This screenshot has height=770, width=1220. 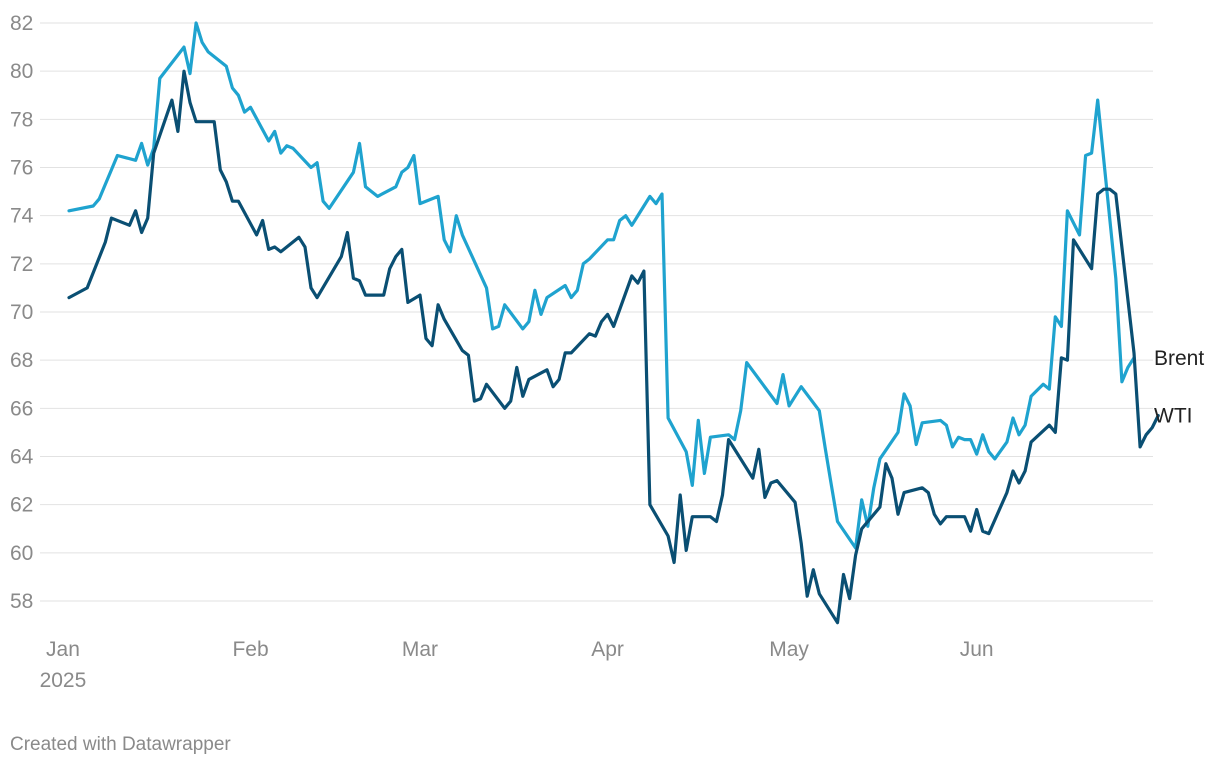 I want to click on y-tick-label: 66, so click(x=21, y=408).